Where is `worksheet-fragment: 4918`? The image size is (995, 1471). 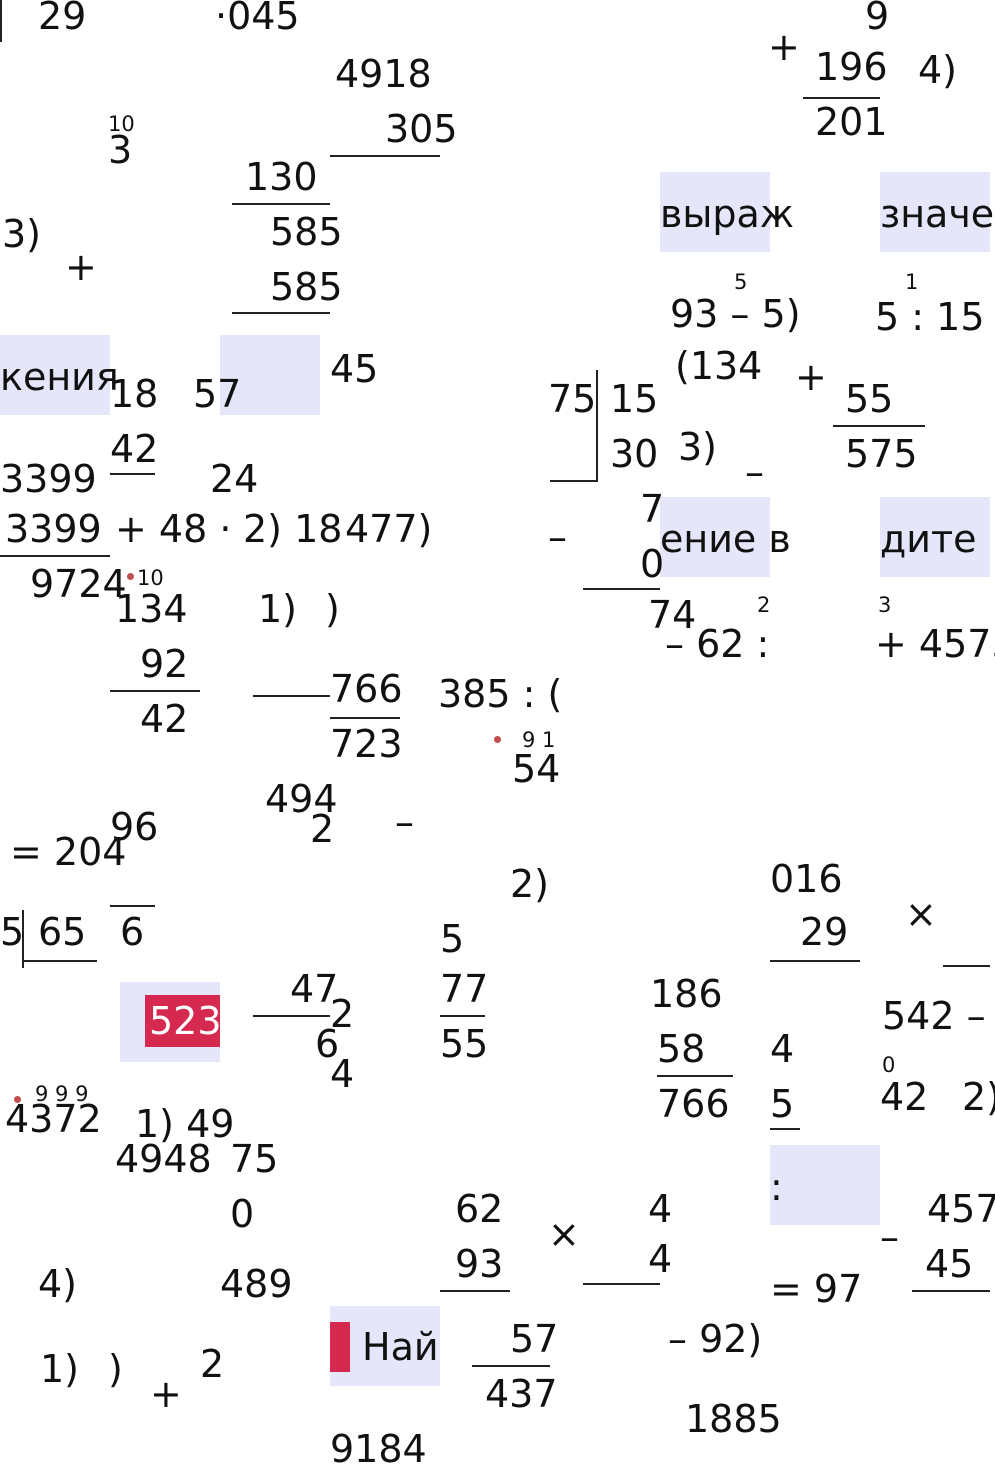 worksheet-fragment: 4918 is located at coordinates (383, 74).